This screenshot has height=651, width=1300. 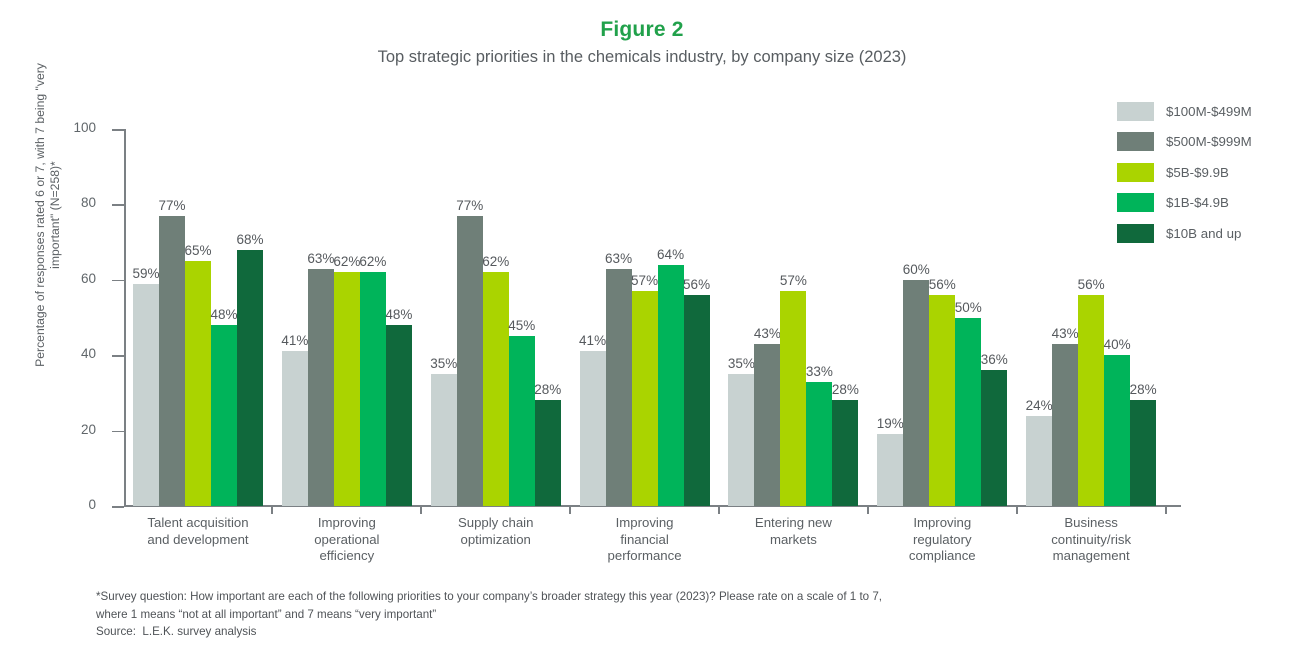 What do you see at coordinates (642, 29) in the screenshot?
I see `figure-title: Figure 2` at bounding box center [642, 29].